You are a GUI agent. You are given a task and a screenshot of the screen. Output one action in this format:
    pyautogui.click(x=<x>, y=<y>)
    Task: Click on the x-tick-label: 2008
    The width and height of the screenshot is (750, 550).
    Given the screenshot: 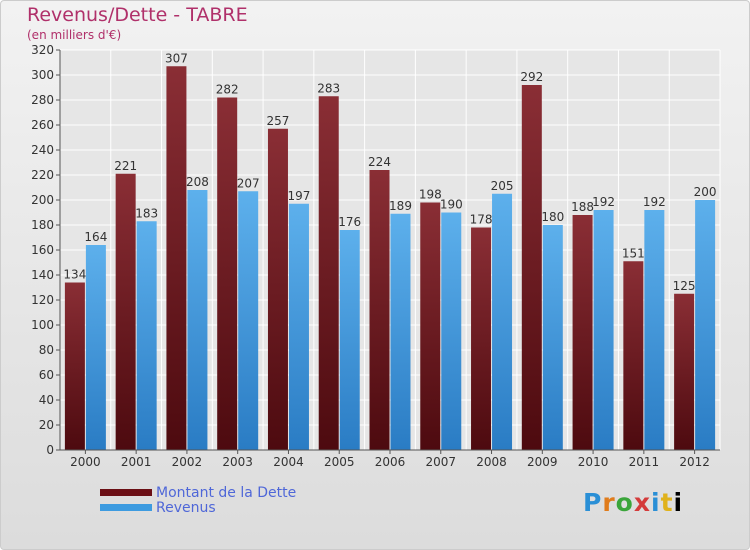 What is the action you would take?
    pyautogui.click(x=491, y=462)
    